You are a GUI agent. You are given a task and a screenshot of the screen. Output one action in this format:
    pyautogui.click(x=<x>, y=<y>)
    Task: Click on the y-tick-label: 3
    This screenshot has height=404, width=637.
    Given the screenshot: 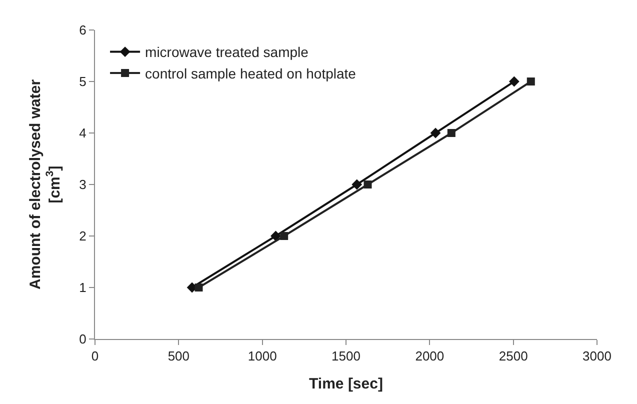 What is the action you would take?
    pyautogui.click(x=82, y=184)
    